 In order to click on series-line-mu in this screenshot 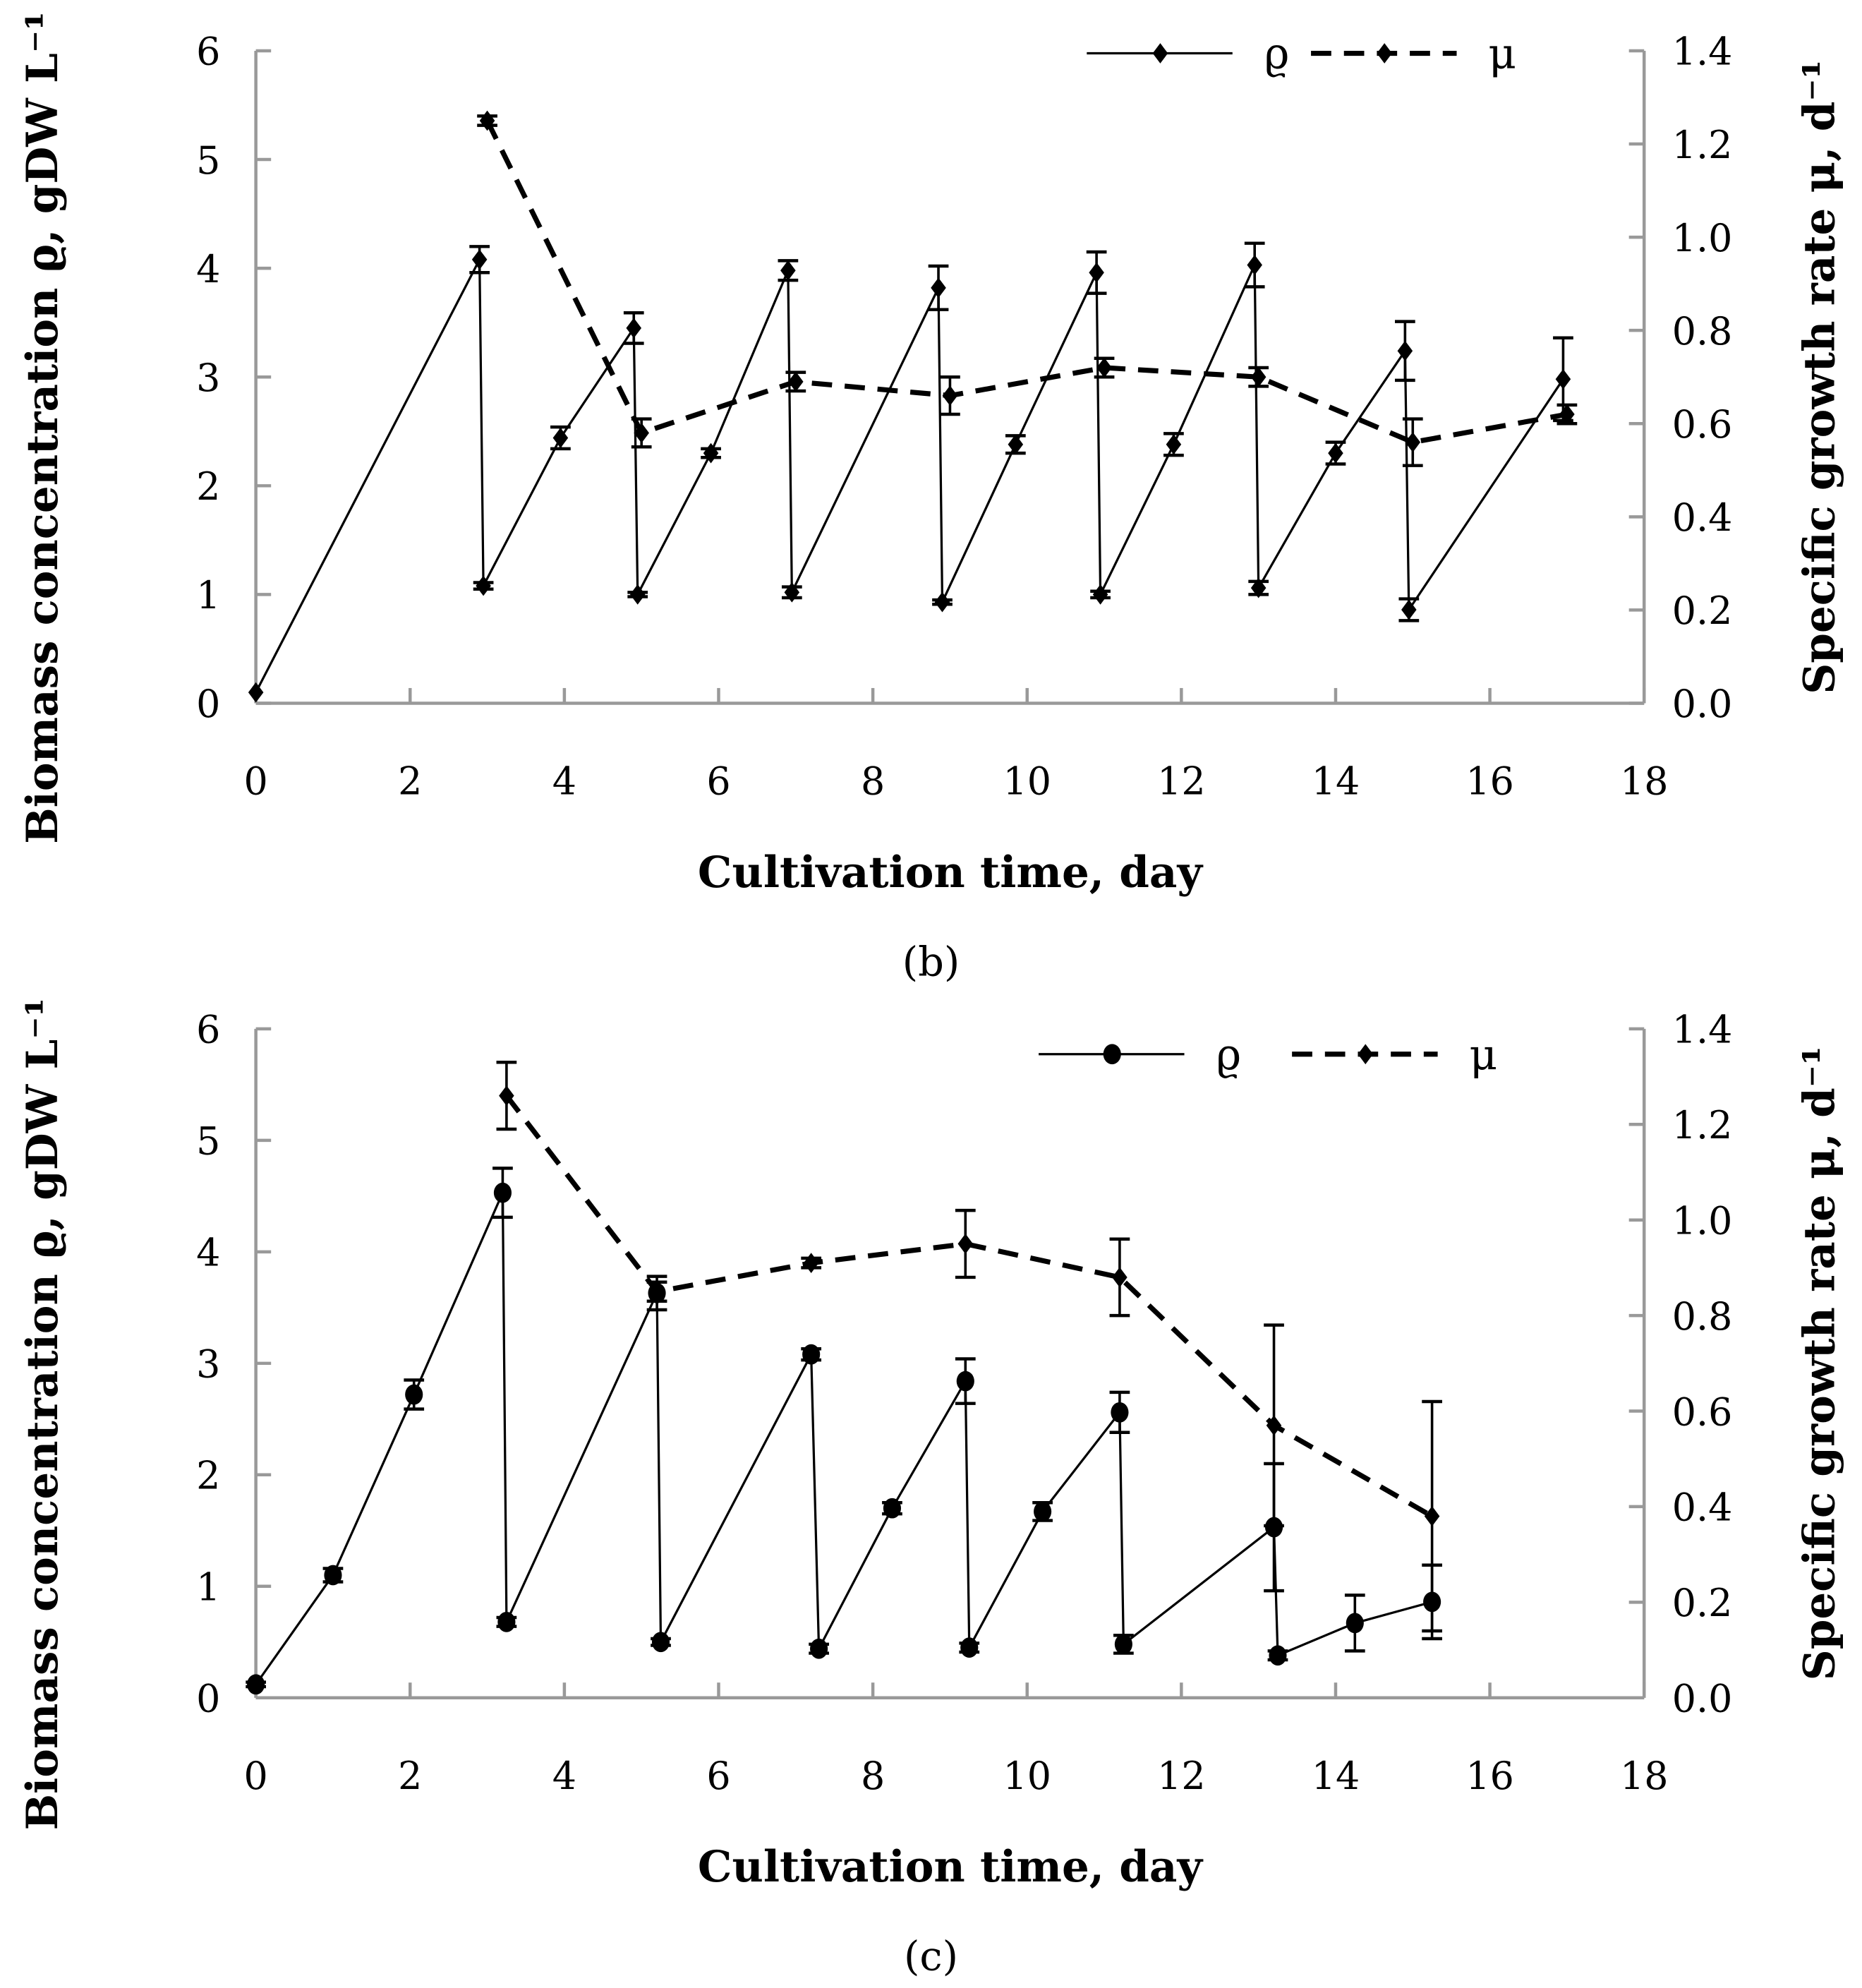, I will do `click(969, 1306)`.